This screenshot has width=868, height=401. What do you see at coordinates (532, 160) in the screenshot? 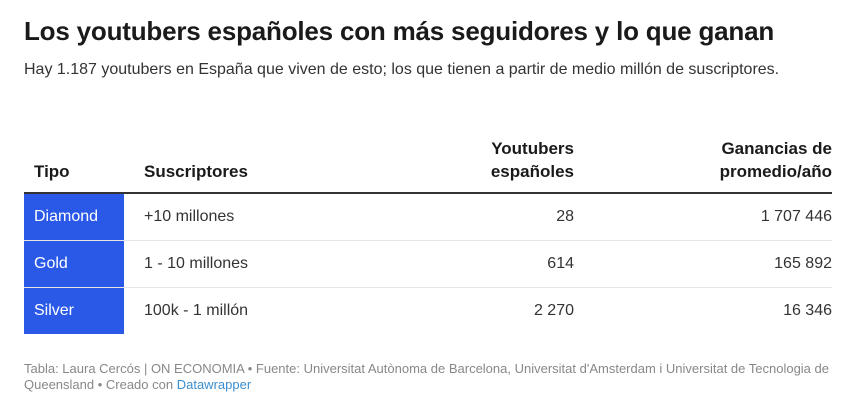
I see `column-header-youtubers-label: Youtubers españoles` at bounding box center [532, 160].